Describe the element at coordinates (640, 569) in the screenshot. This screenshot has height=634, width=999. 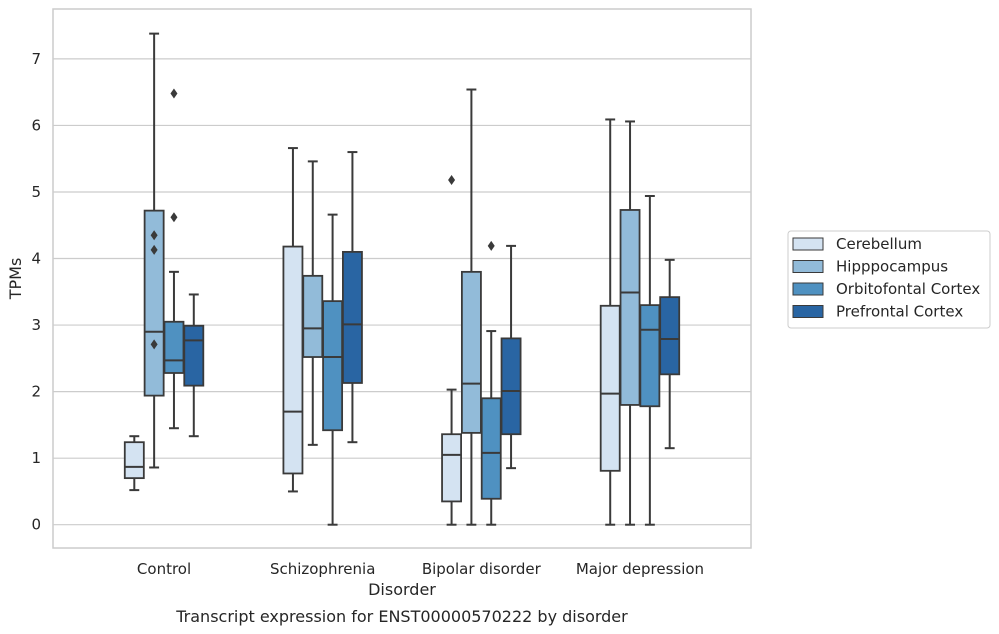
I see `x-tick-label: Major depression` at that location.